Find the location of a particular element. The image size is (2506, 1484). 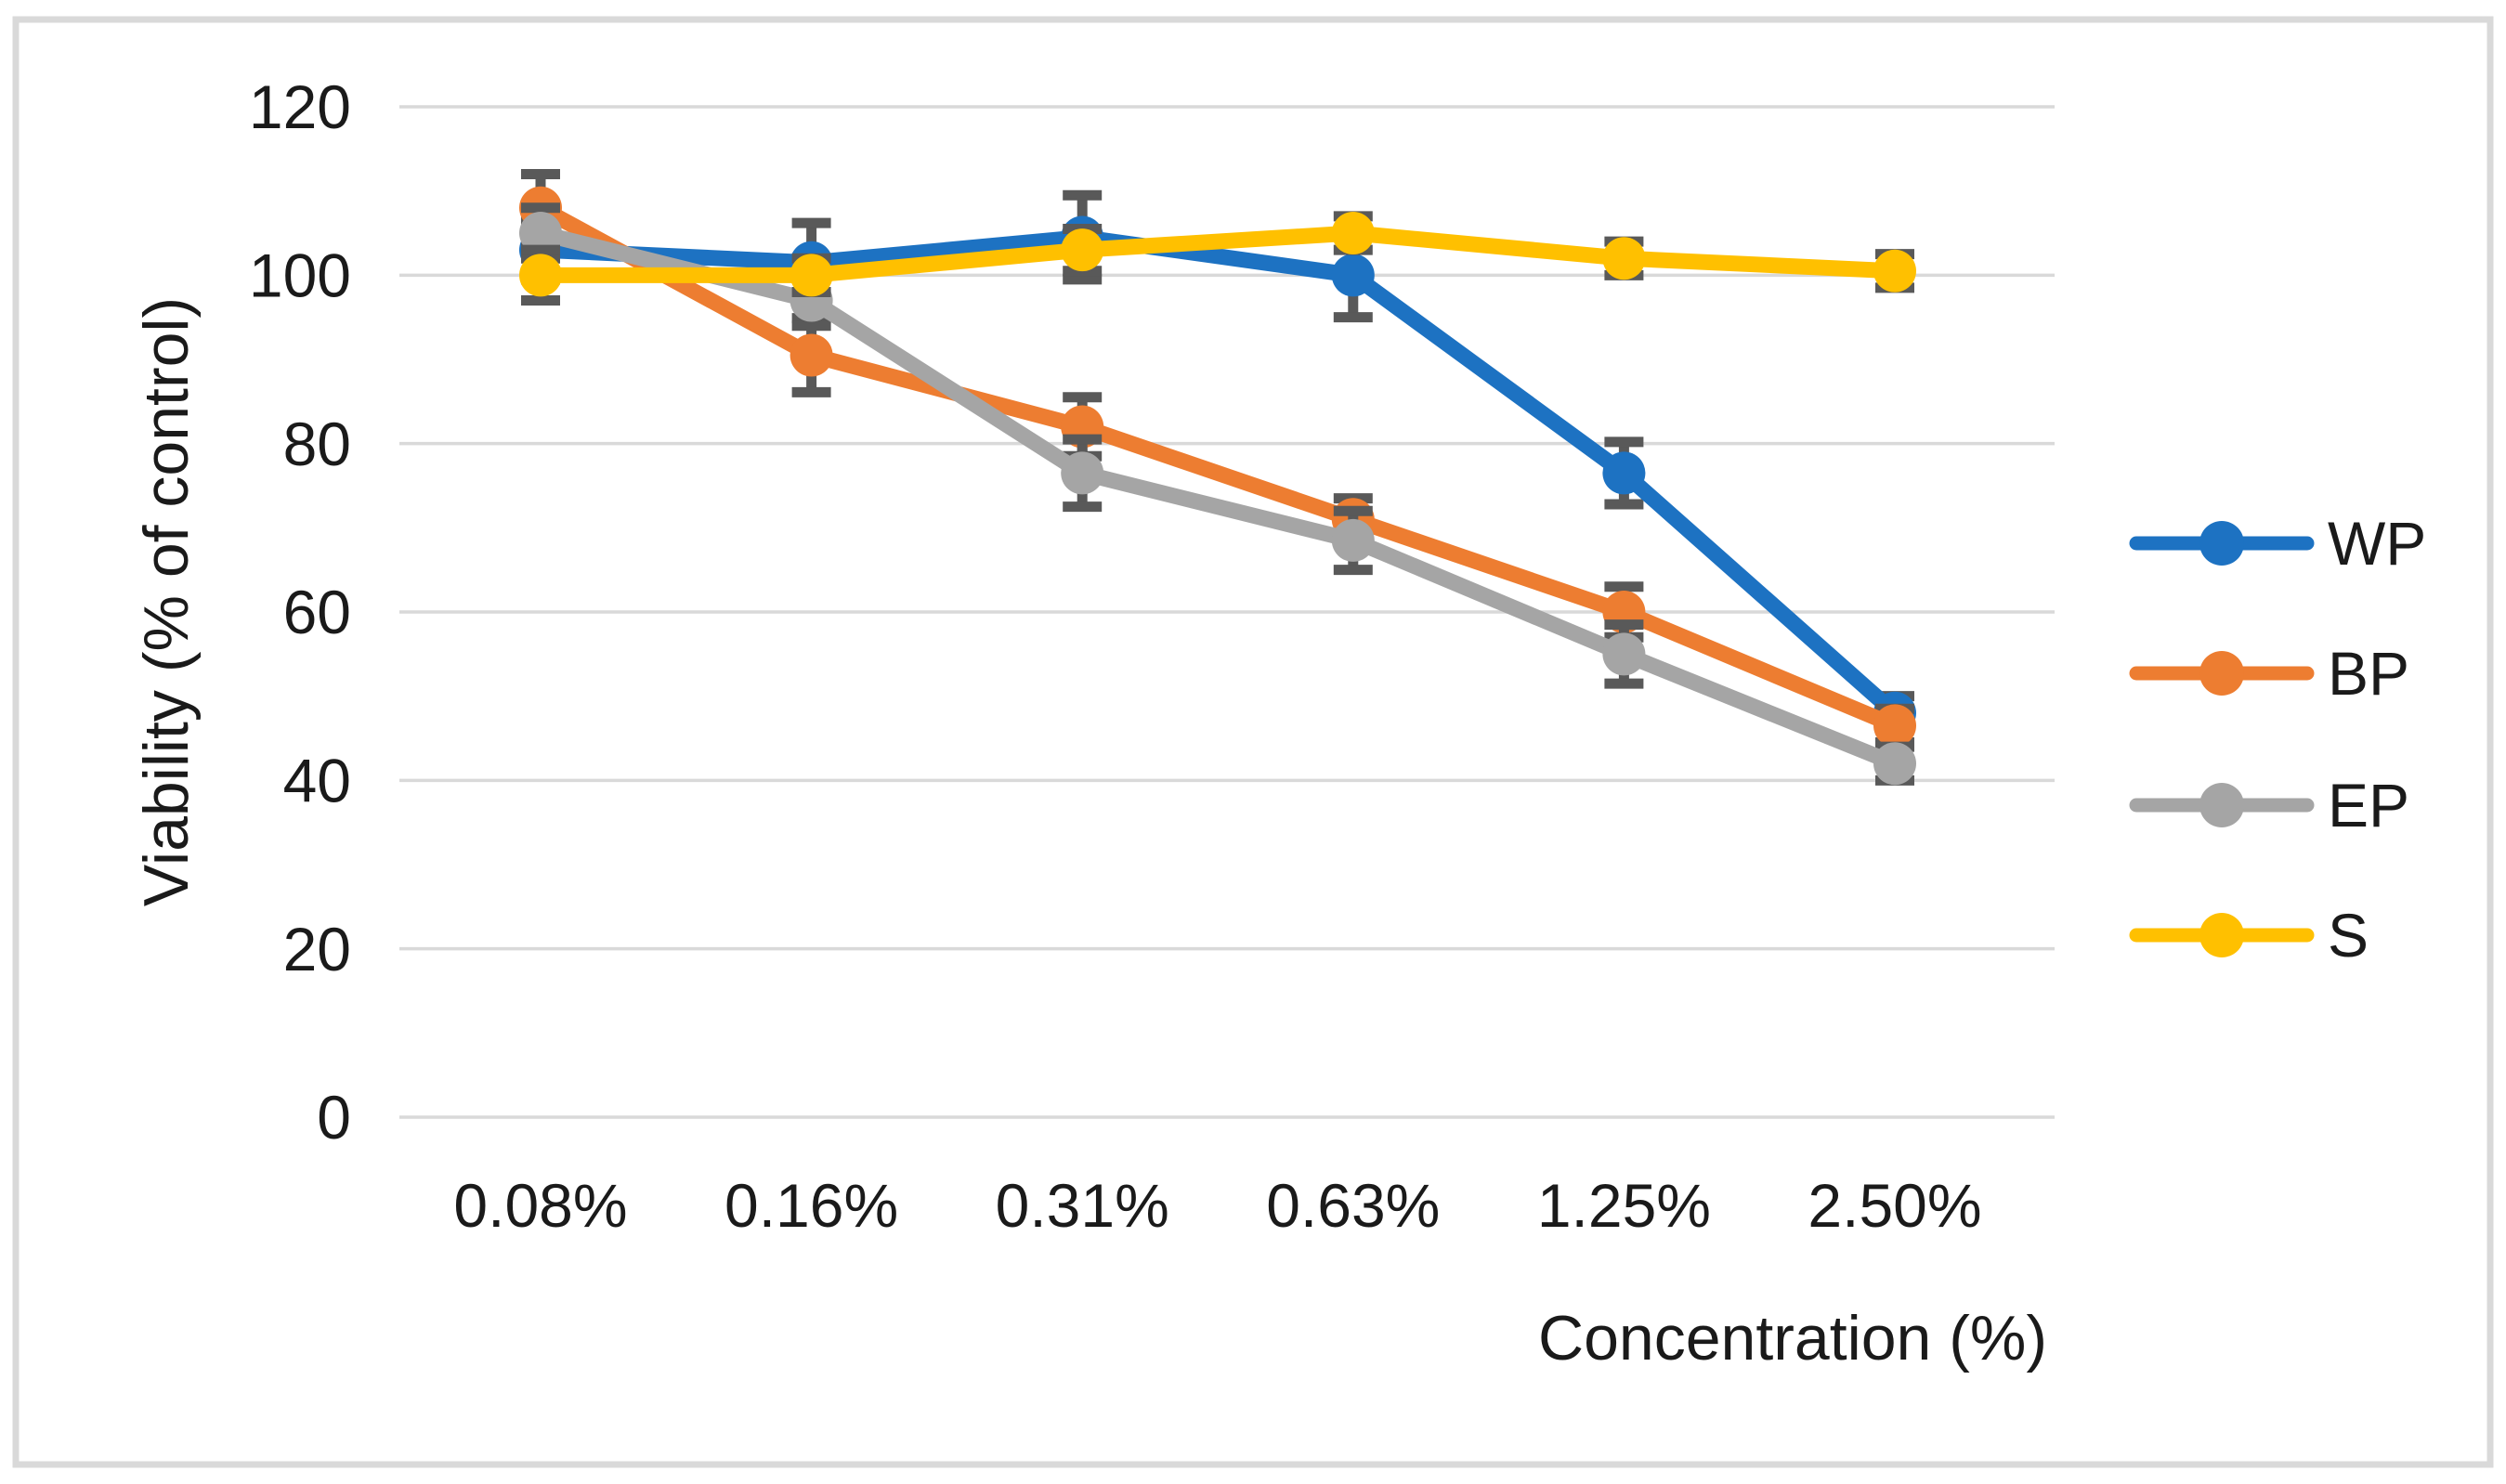

y-tick-label-100: 100 is located at coordinates (300, 275).